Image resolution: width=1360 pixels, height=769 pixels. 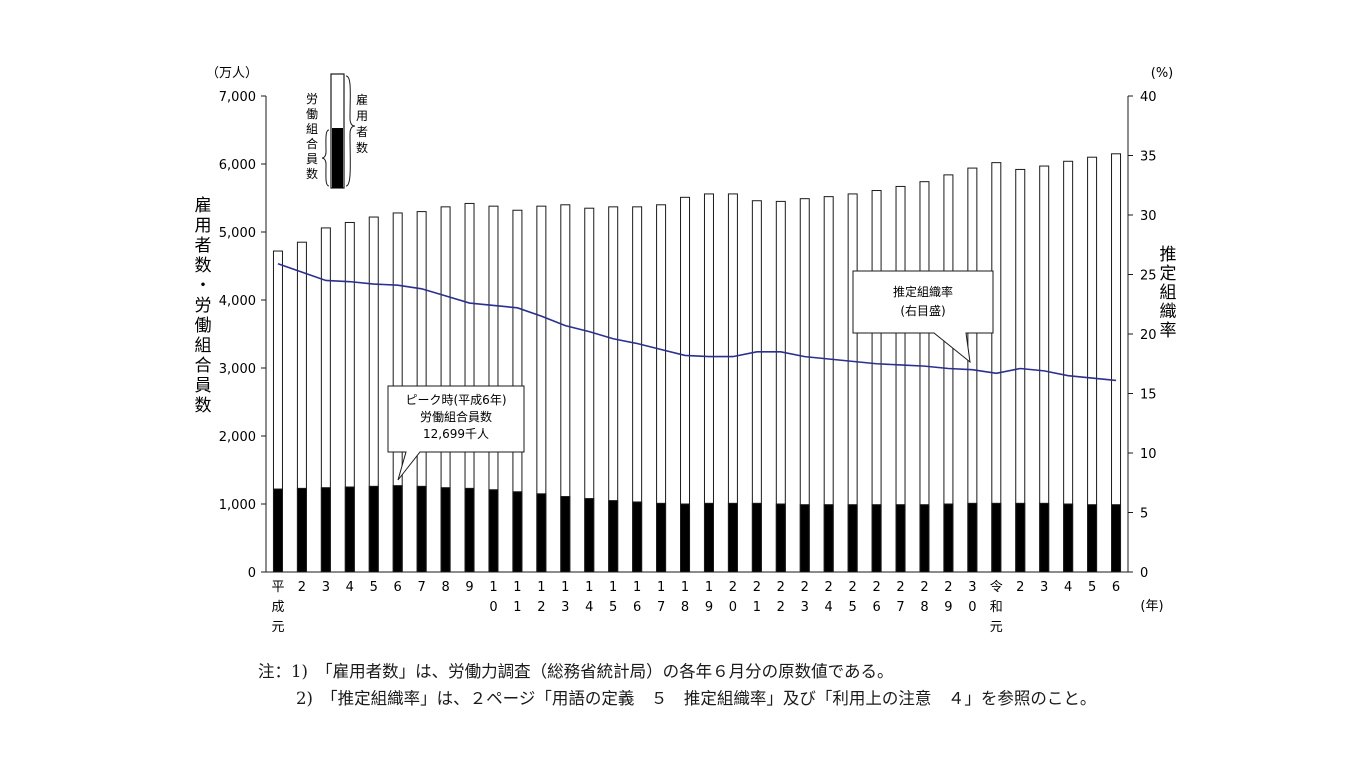 I want to click on legend-employees-brace, so click(x=350, y=131).